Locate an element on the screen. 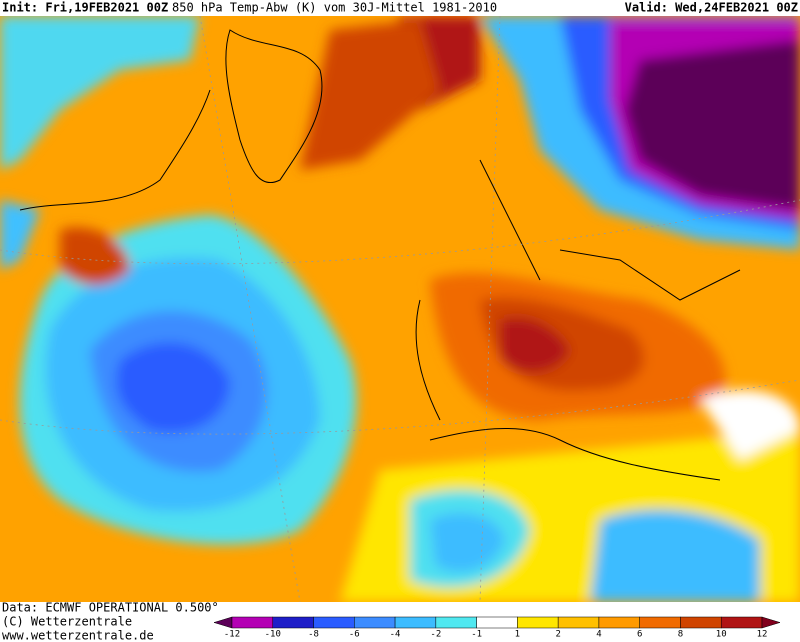 This screenshot has height=642, width=800. colorbar-label: 1 is located at coordinates (517, 635).